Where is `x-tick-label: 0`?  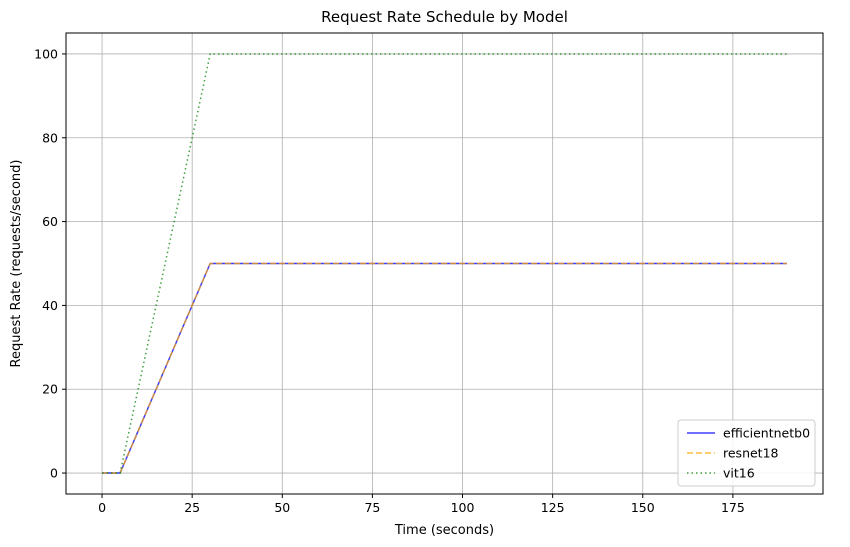 x-tick-label: 0 is located at coordinates (102, 507).